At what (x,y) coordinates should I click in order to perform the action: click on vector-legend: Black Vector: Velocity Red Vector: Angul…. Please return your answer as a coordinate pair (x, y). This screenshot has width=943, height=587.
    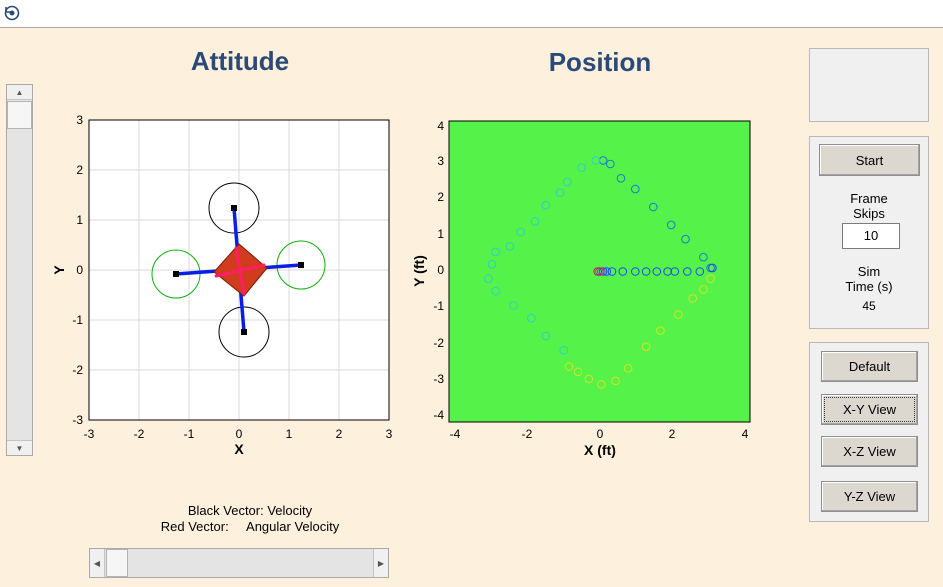
    Looking at the image, I should click on (250, 519).